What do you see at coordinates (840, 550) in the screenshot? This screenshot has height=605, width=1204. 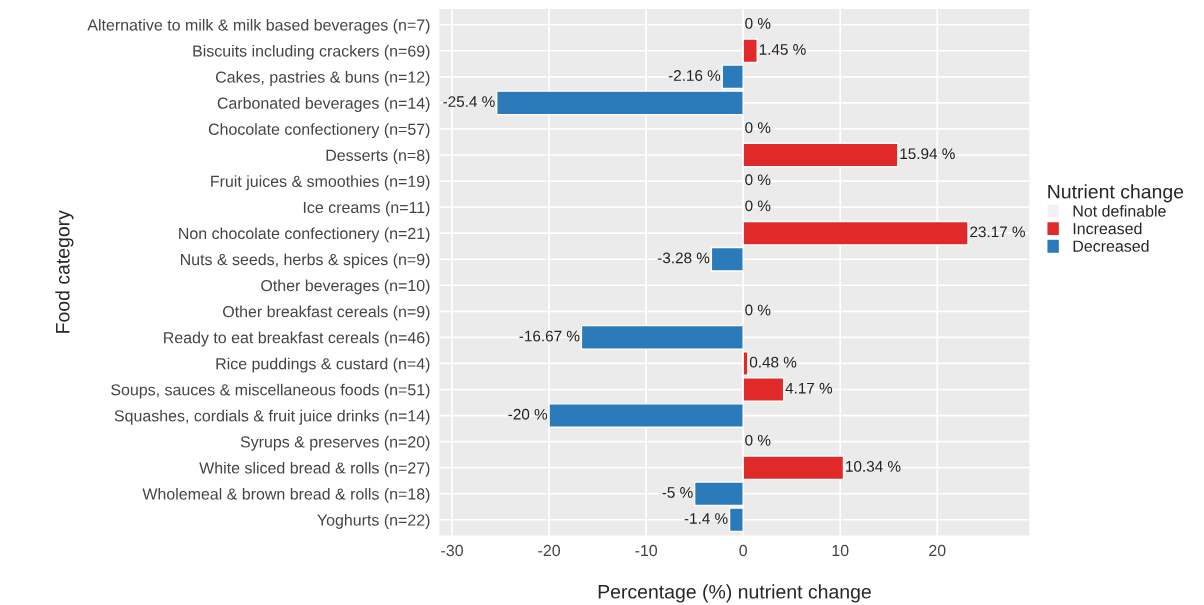 I see `x-tick-label: 10` at bounding box center [840, 550].